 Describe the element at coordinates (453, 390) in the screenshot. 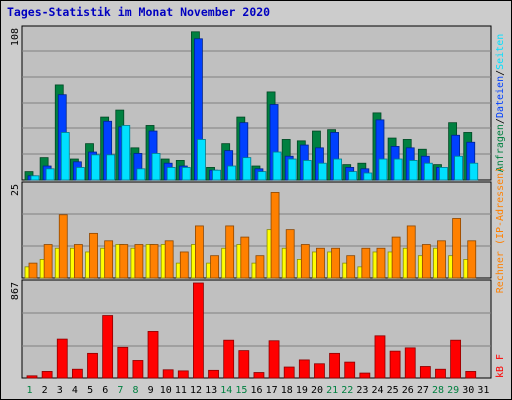

I see `day-label-29: 29` at that location.